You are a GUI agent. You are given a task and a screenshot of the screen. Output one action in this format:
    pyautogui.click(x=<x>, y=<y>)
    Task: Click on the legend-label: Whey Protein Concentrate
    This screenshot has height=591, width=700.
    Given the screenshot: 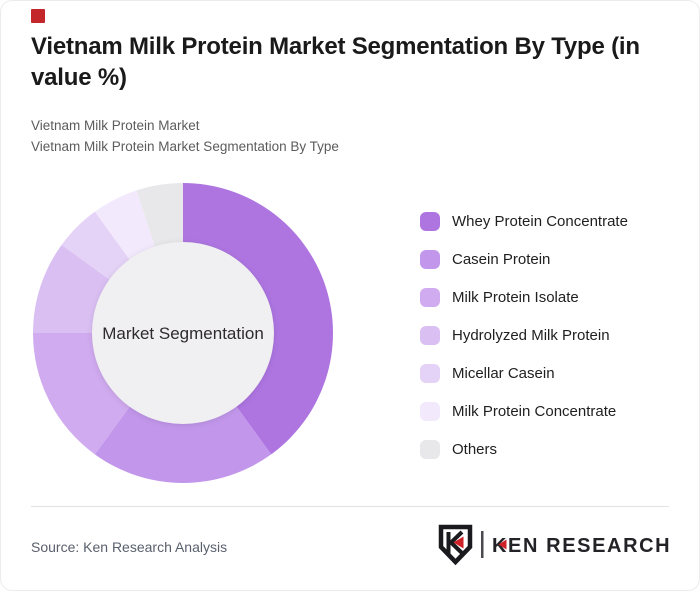 What is the action you would take?
    pyautogui.click(x=540, y=221)
    